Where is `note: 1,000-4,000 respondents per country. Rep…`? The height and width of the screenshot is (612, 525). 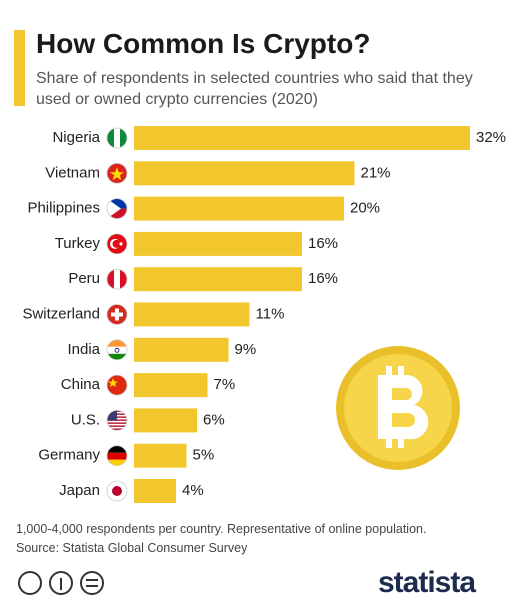 note: 1,000-4,000 respondents per country. Rep… is located at coordinates (221, 529).